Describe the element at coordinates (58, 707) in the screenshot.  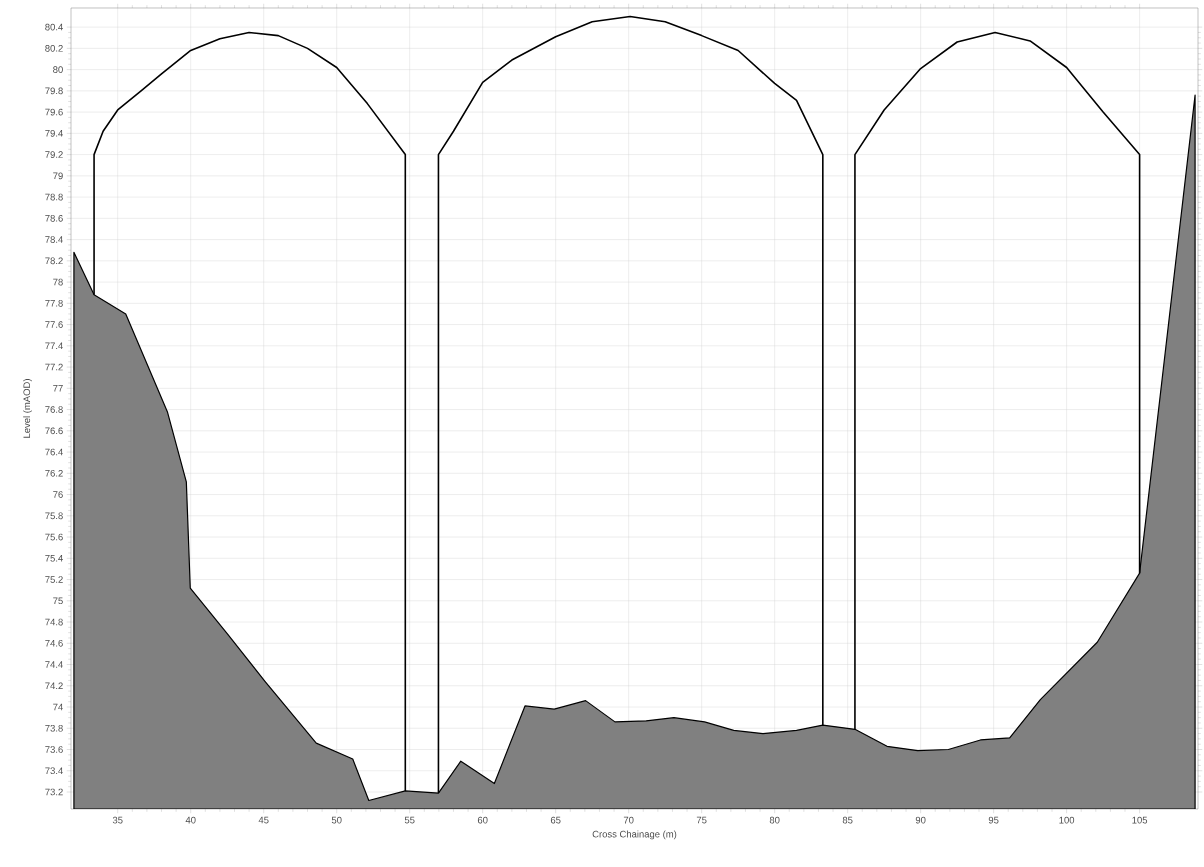
I see `y-tick-label: 74` at that location.